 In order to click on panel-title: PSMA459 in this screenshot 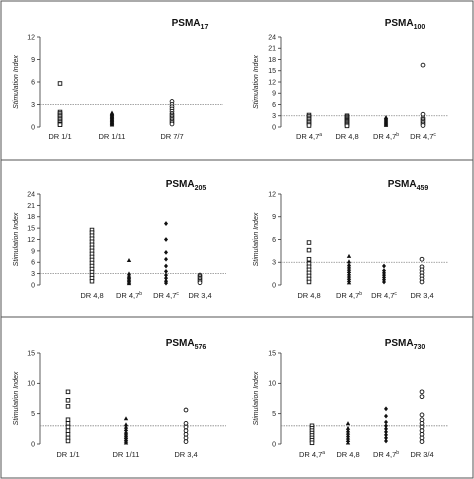, I will do `click(408, 185)`.